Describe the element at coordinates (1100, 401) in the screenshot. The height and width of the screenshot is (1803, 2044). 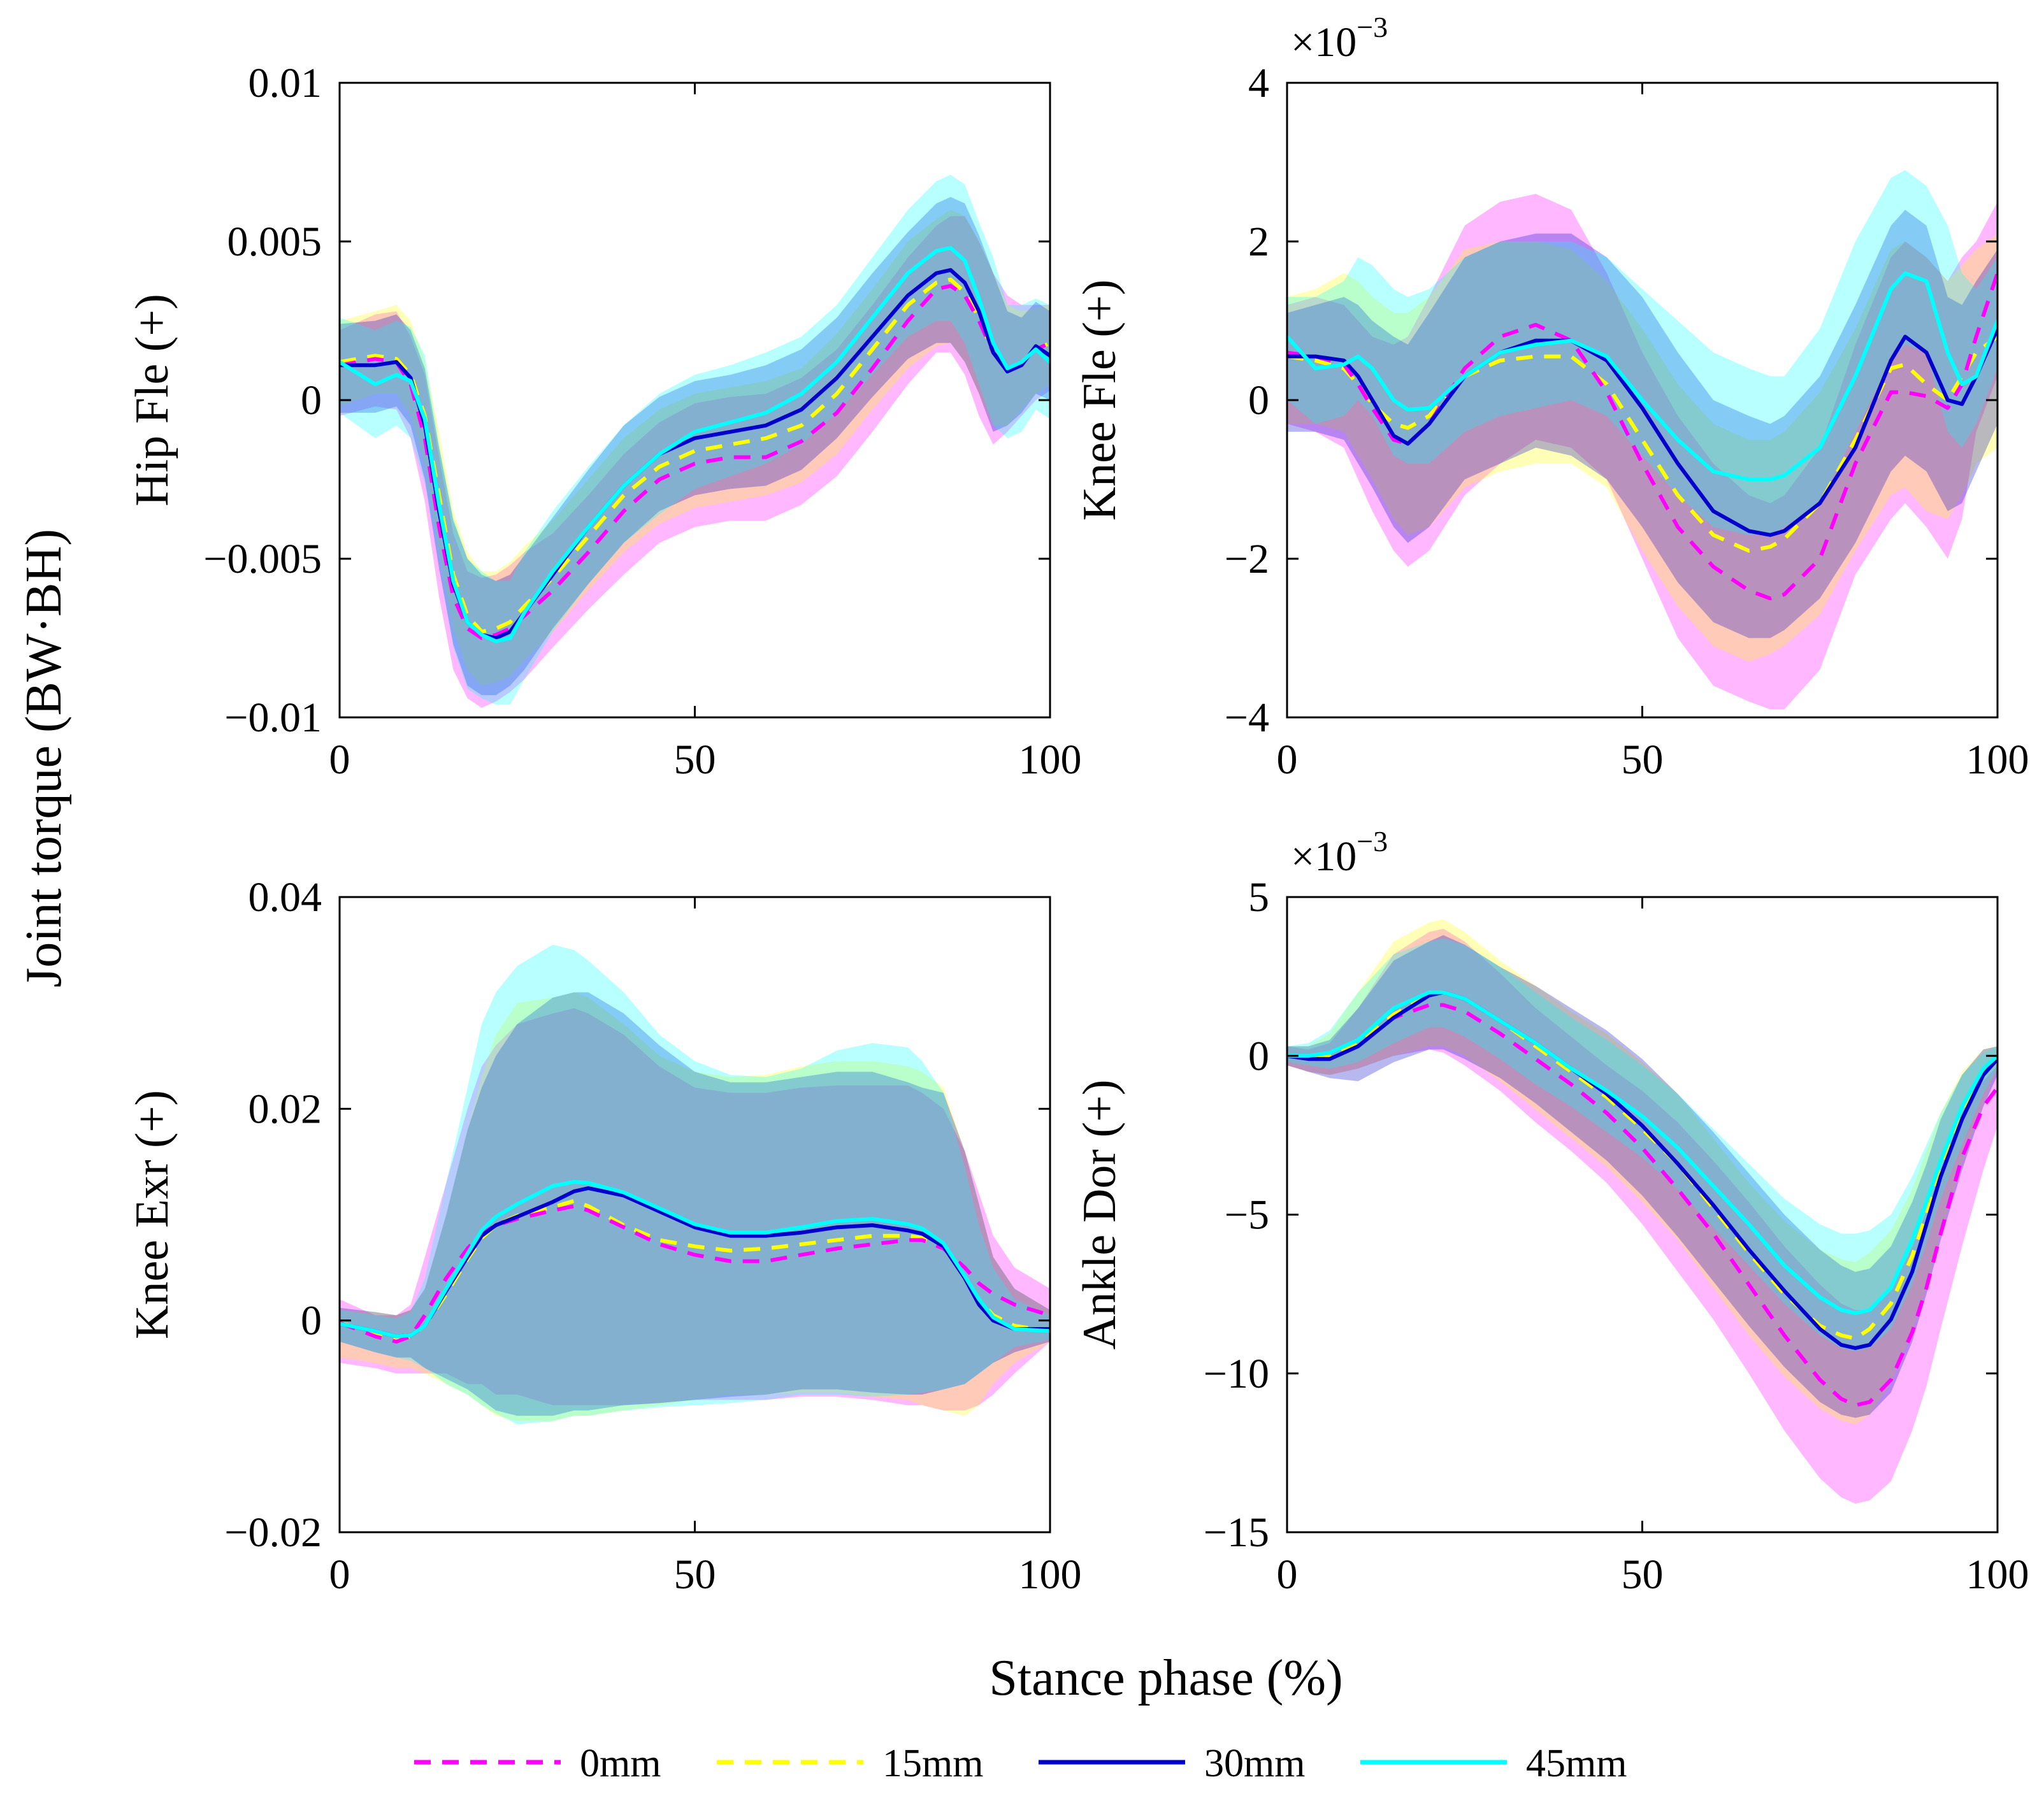
I see `y-axis-title: Knee Fle (+)` at that location.